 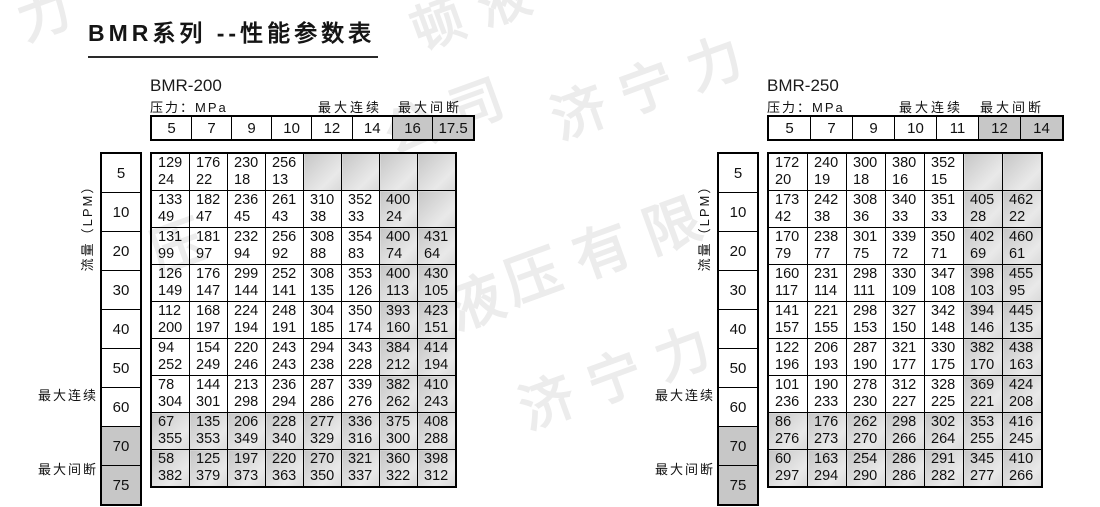 What do you see at coordinates (787, 468) in the screenshot?
I see `data-cell: 60 297` at bounding box center [787, 468].